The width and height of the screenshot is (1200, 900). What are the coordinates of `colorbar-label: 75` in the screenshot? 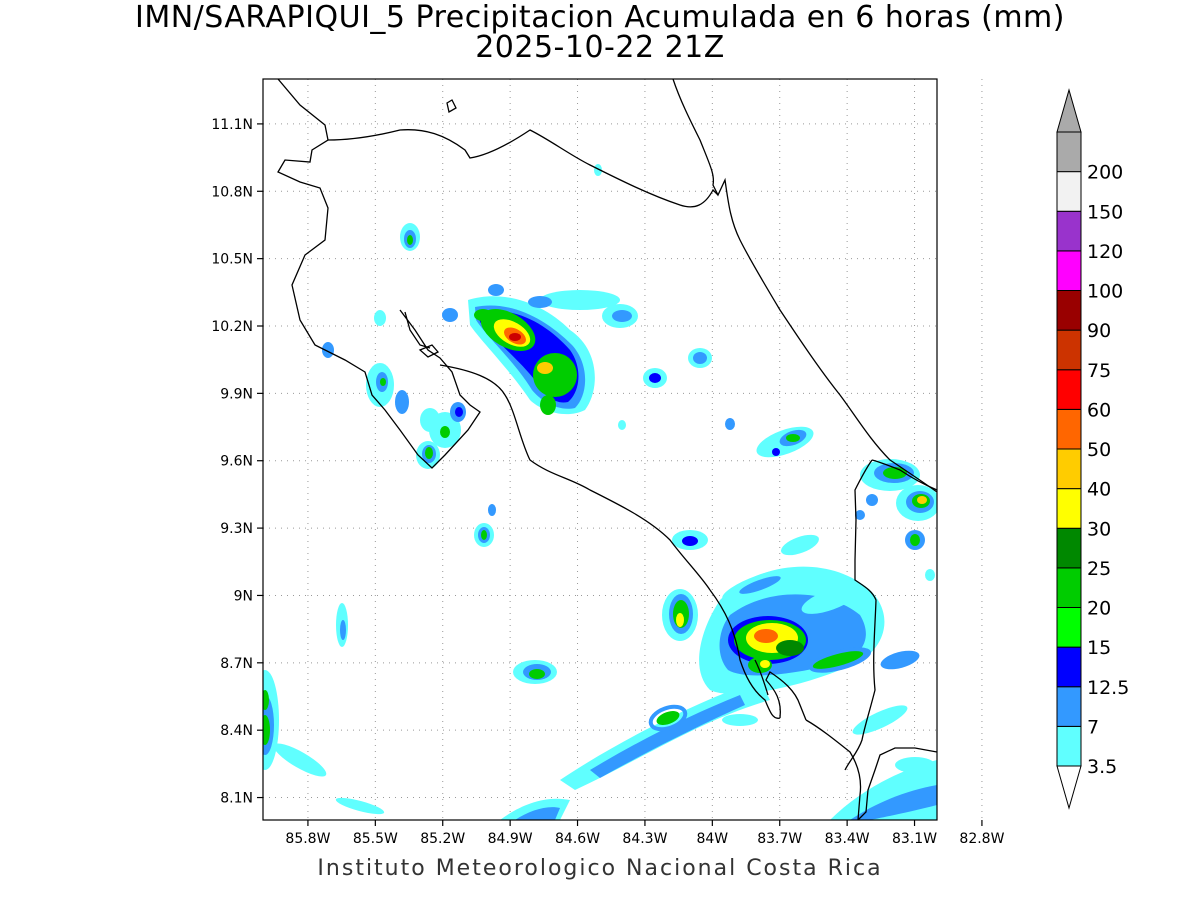 It's located at (1099, 371).